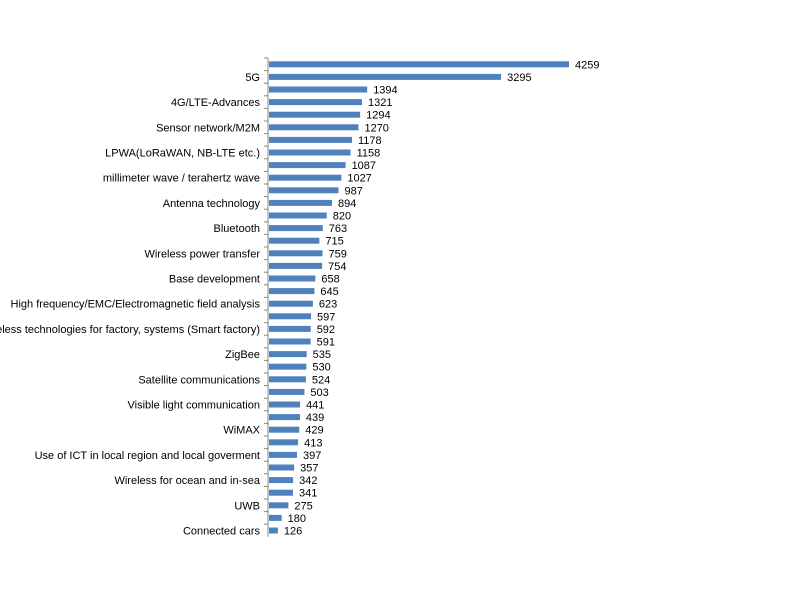 The height and width of the screenshot is (605, 800). Describe the element at coordinates (308, 494) in the screenshot. I see `value-label: 341` at that location.